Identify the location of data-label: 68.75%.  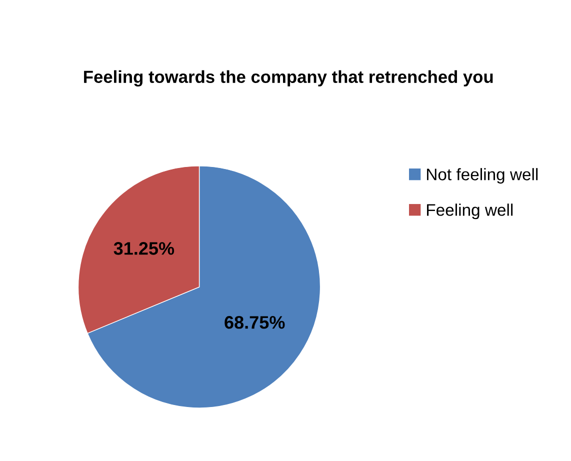
(254, 322).